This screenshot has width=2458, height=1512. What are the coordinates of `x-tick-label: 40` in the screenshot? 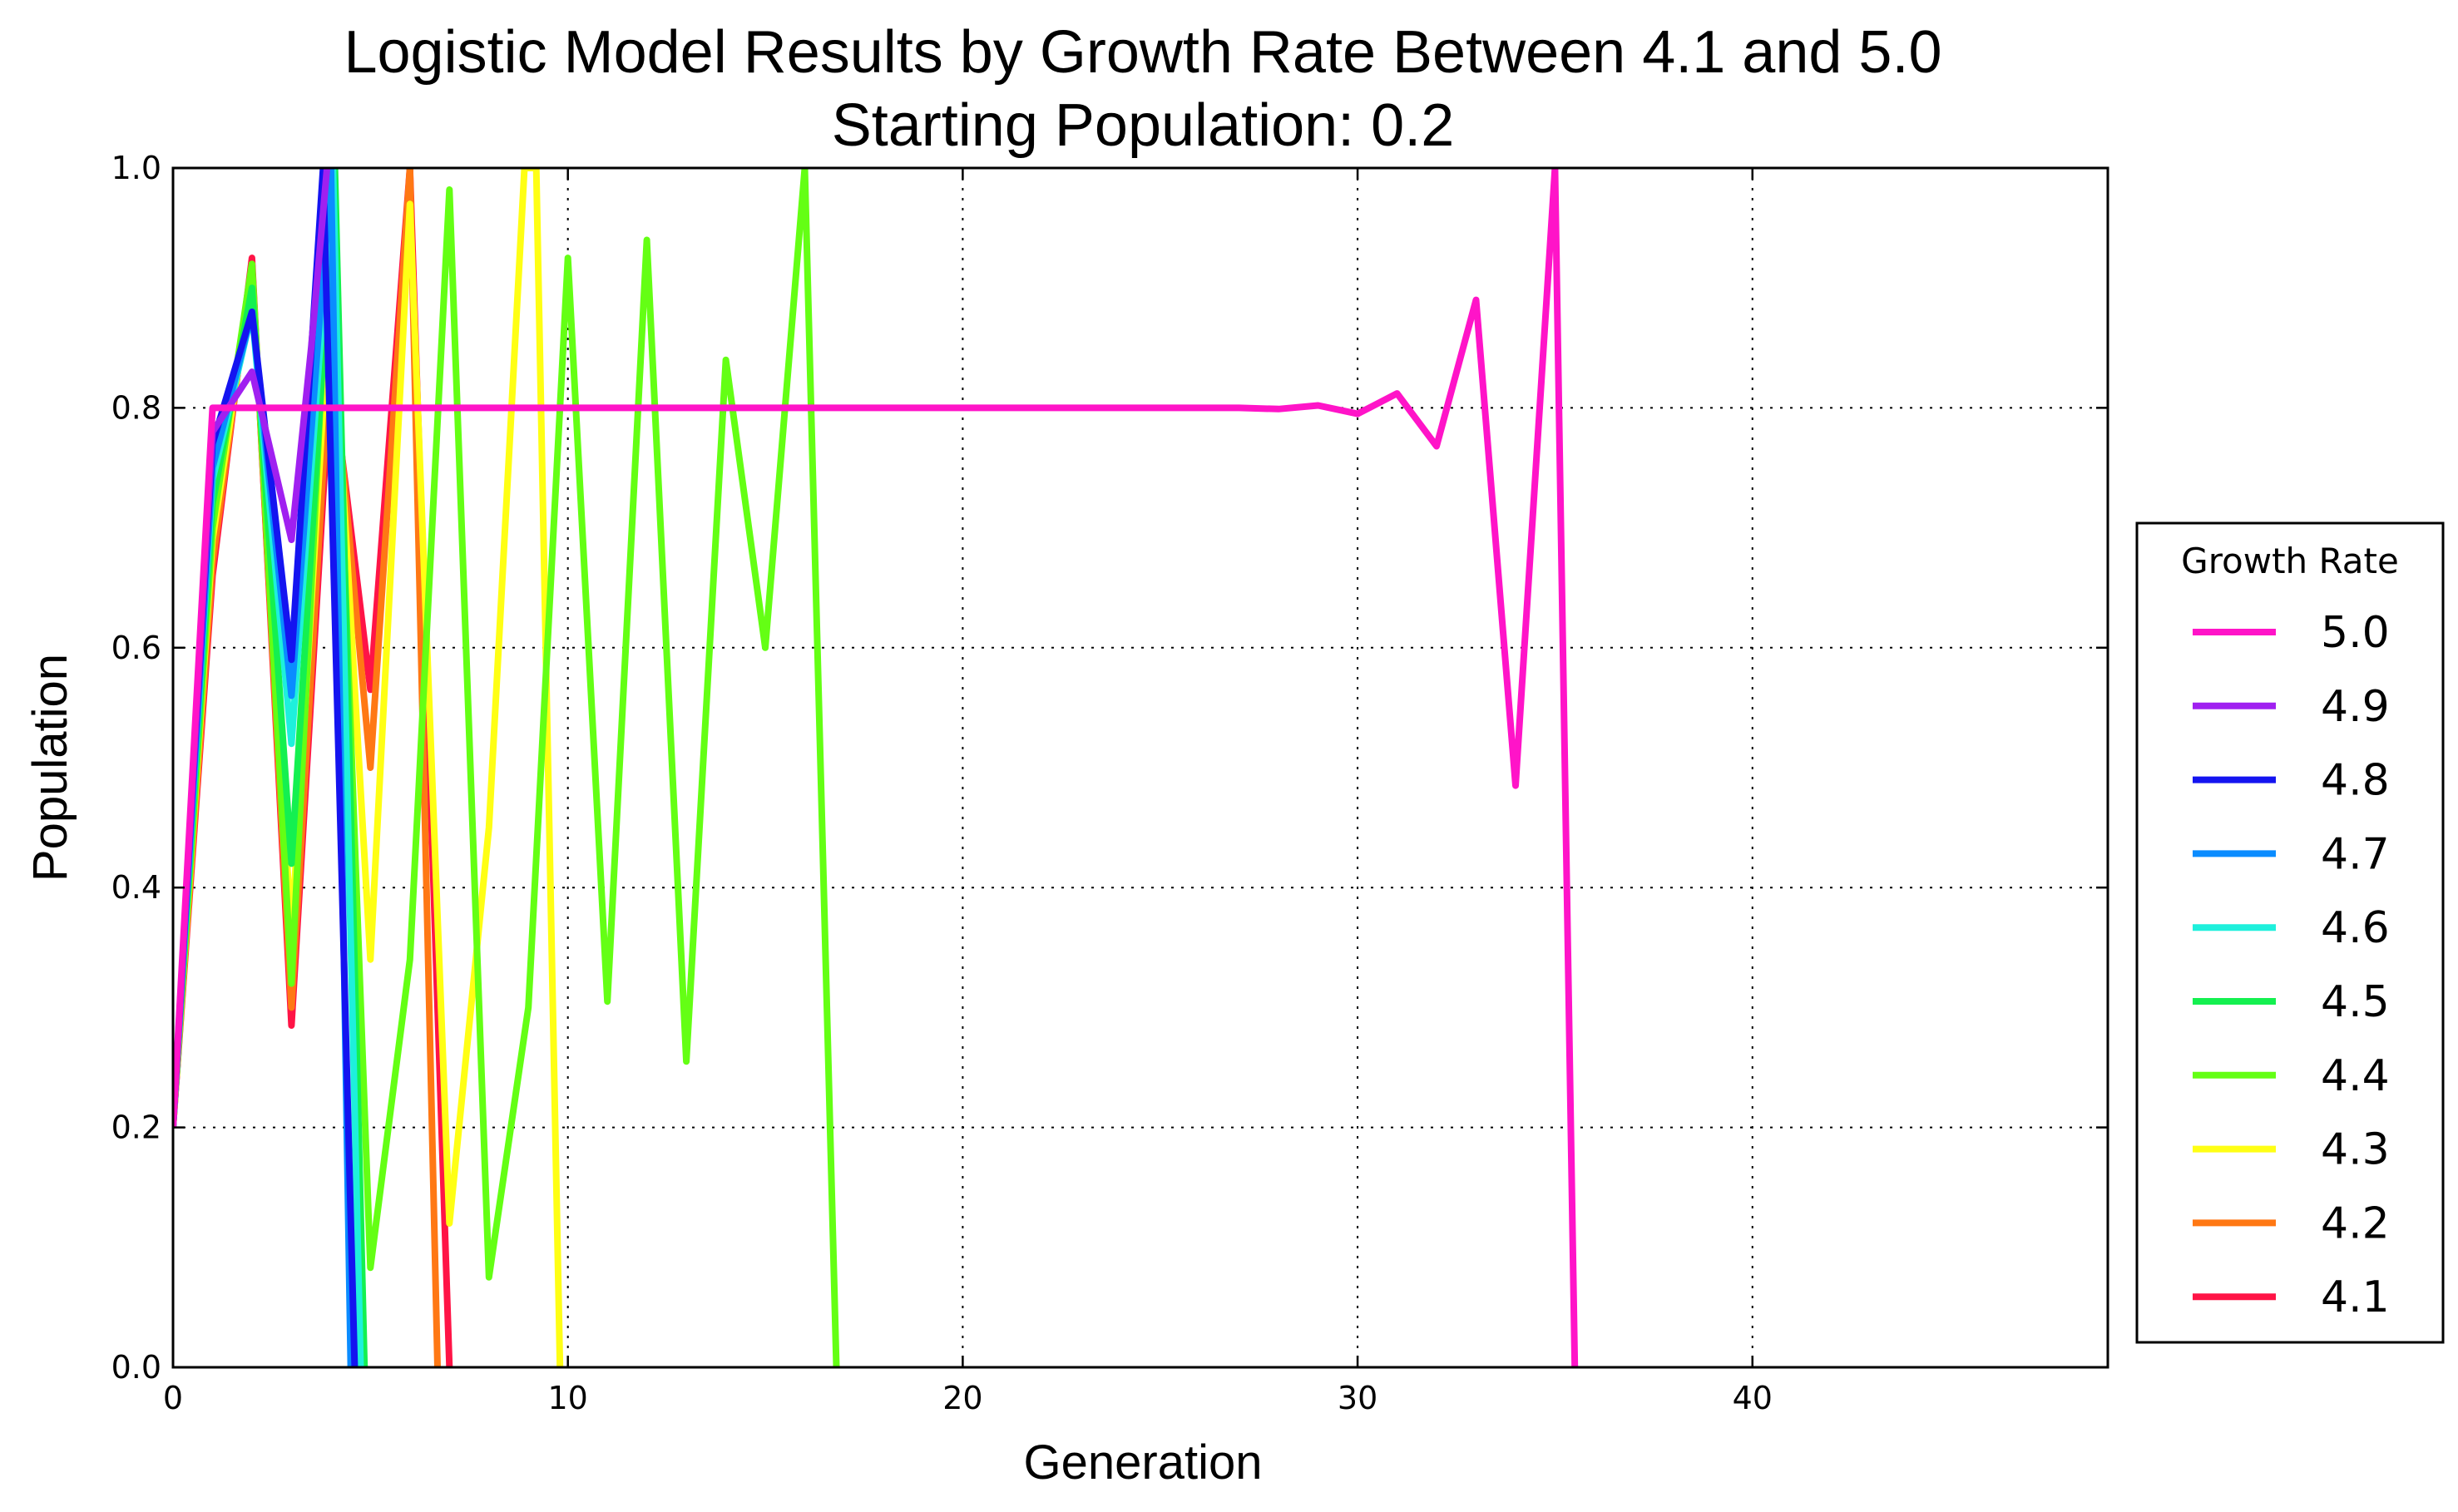 It's located at (1753, 1398).